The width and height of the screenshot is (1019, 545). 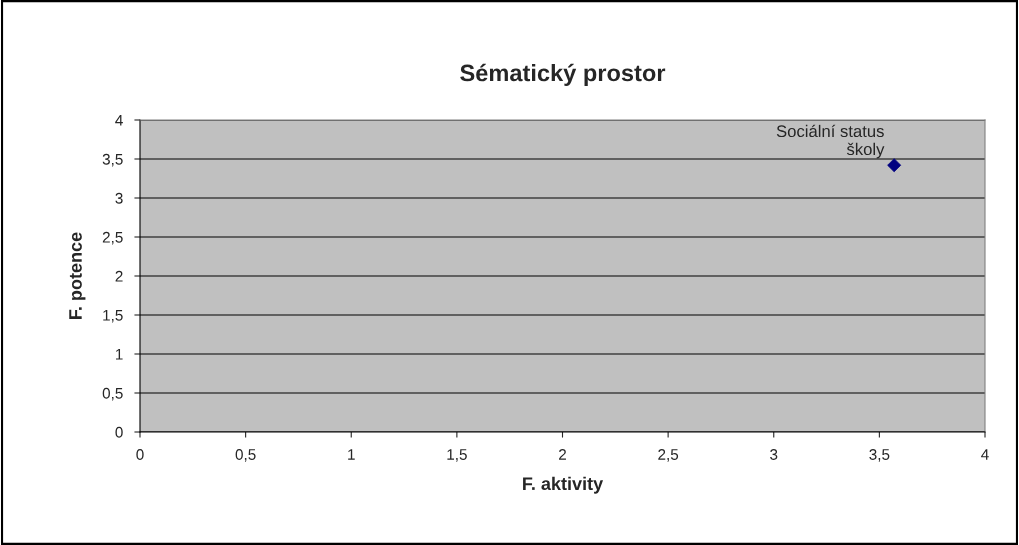 What do you see at coordinates (830, 141) in the screenshot?
I see `annotation: Sociální status školy` at bounding box center [830, 141].